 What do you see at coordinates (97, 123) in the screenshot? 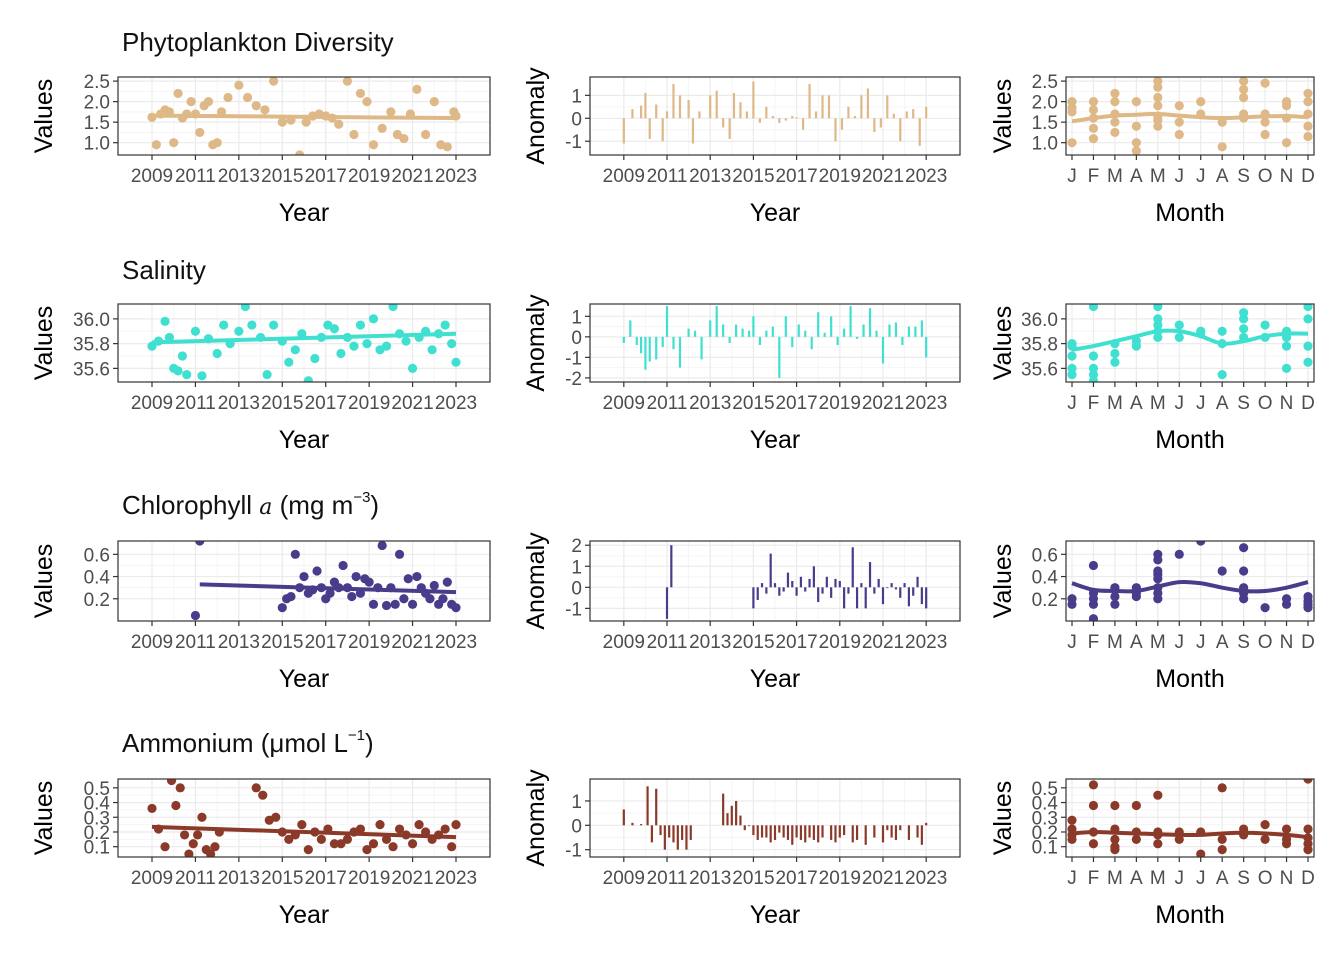
I see `y-tick-label: 1.5` at bounding box center [97, 123].